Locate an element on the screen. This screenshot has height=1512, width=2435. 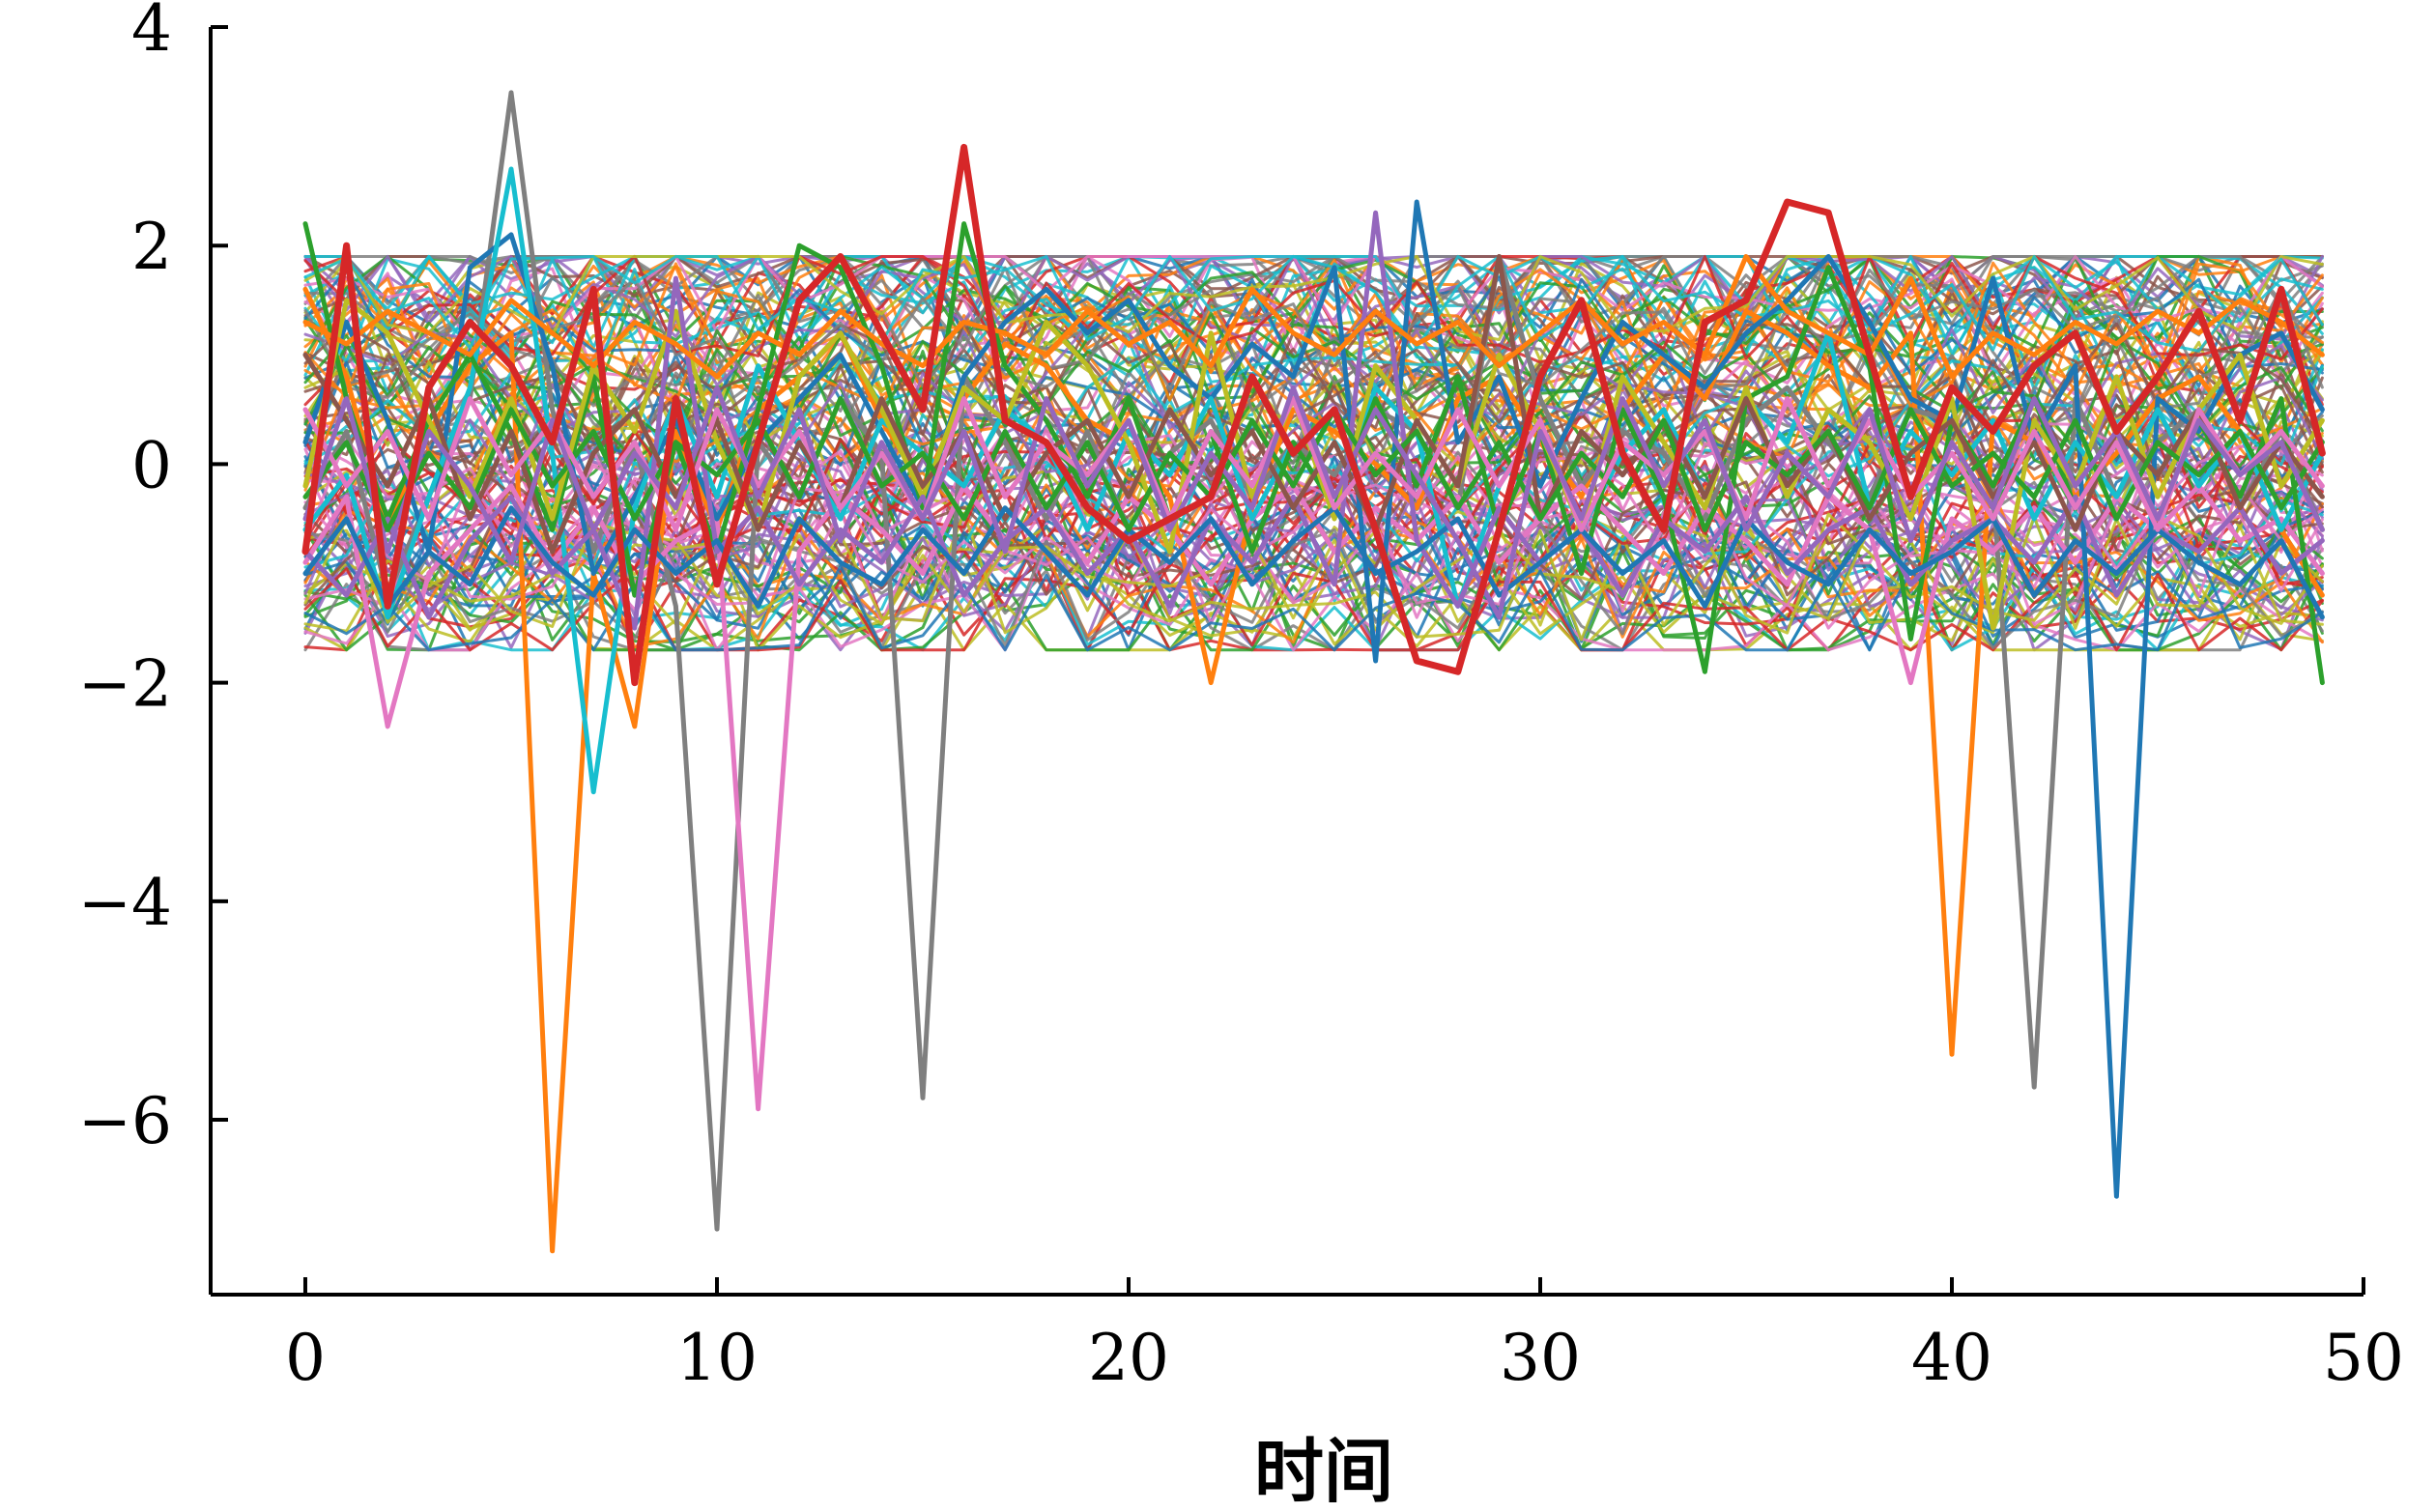
x-axis-ticks: 0 10 20 30 40 50 is located at coordinates (1344, 1336).